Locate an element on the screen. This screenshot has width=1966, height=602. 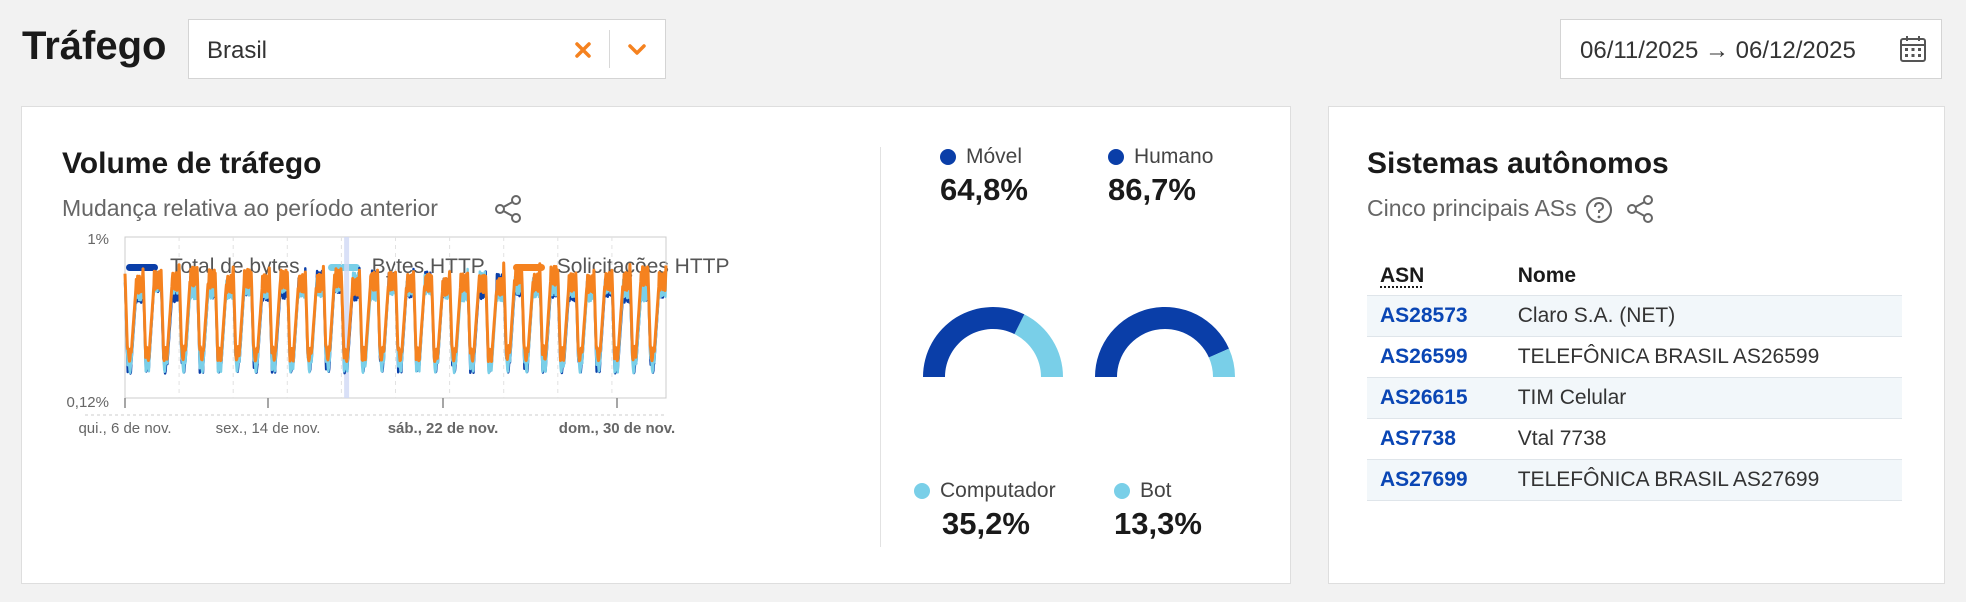
calendar-button is located at coordinates (1913, 49).